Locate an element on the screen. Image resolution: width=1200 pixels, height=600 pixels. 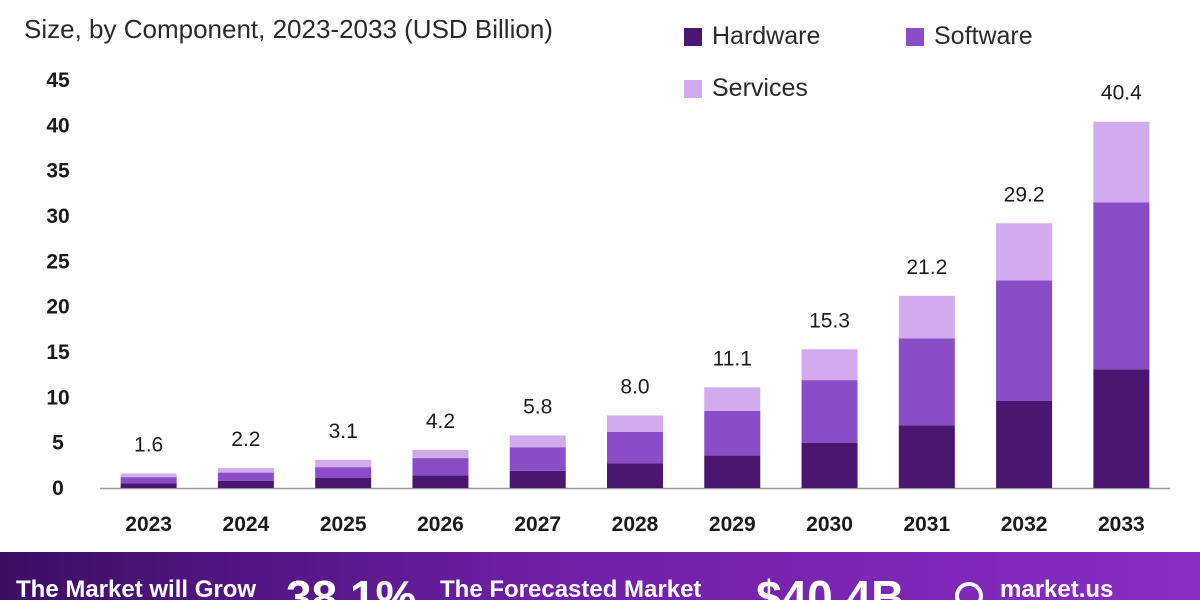
y-tick-label: 25 is located at coordinates (58, 261).